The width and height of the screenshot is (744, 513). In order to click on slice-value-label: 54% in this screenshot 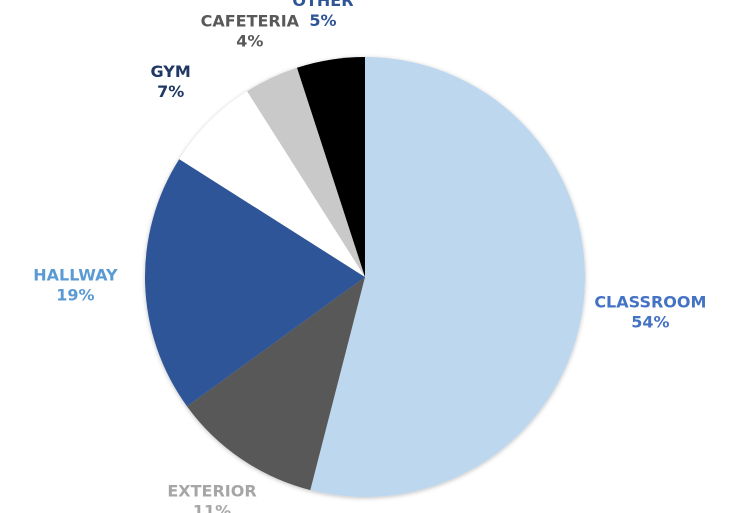, I will do `click(650, 322)`.